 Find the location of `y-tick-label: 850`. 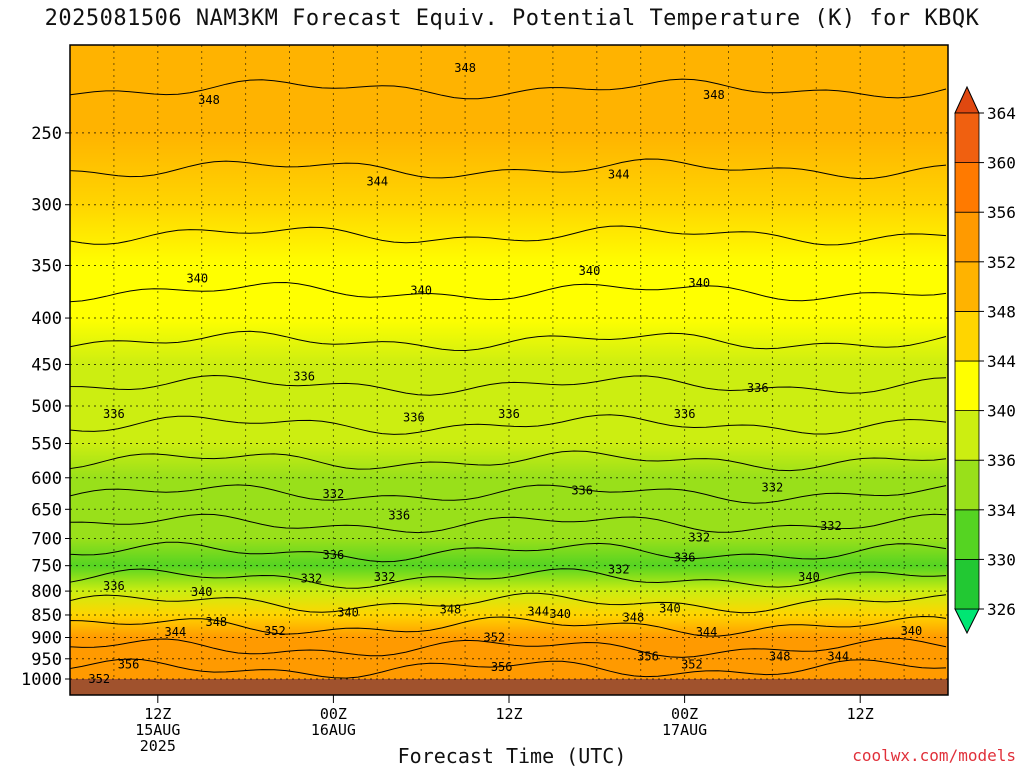

y-tick-label: 850 is located at coordinates (46, 616).